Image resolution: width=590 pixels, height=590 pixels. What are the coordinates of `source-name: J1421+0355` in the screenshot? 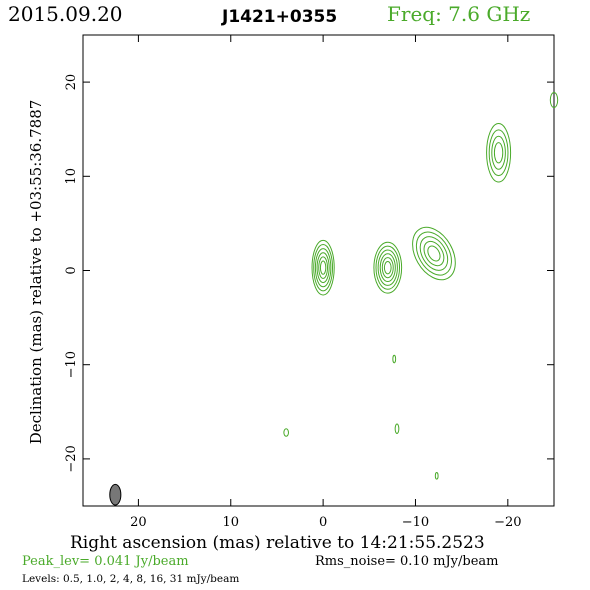 It's located at (280, 17).